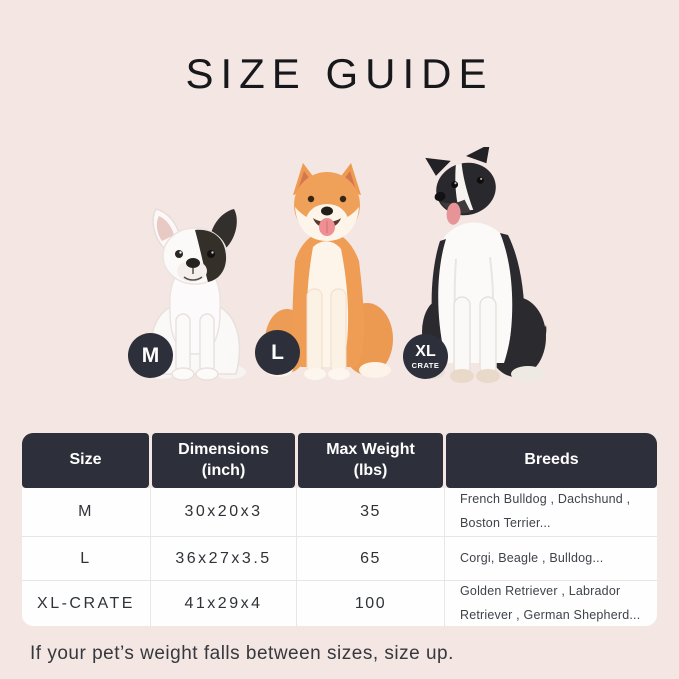 This screenshot has width=679, height=679. I want to click on shiba-inu-illustration, so click(329, 271).